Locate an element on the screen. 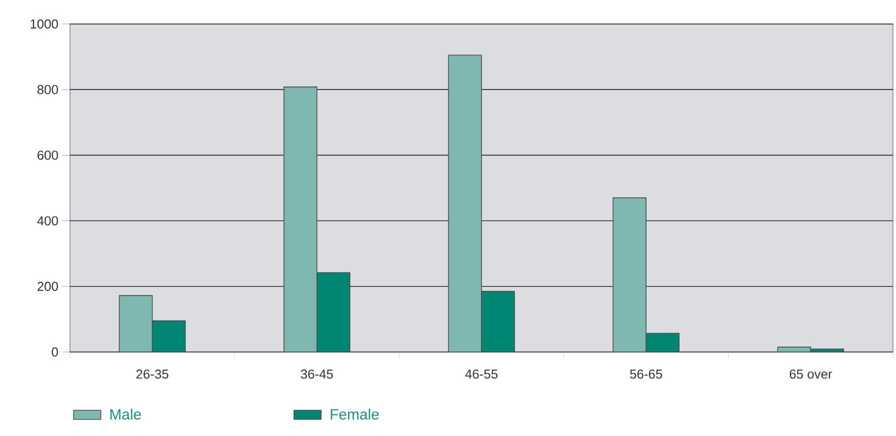  legend-label: Female is located at coordinates (354, 414).